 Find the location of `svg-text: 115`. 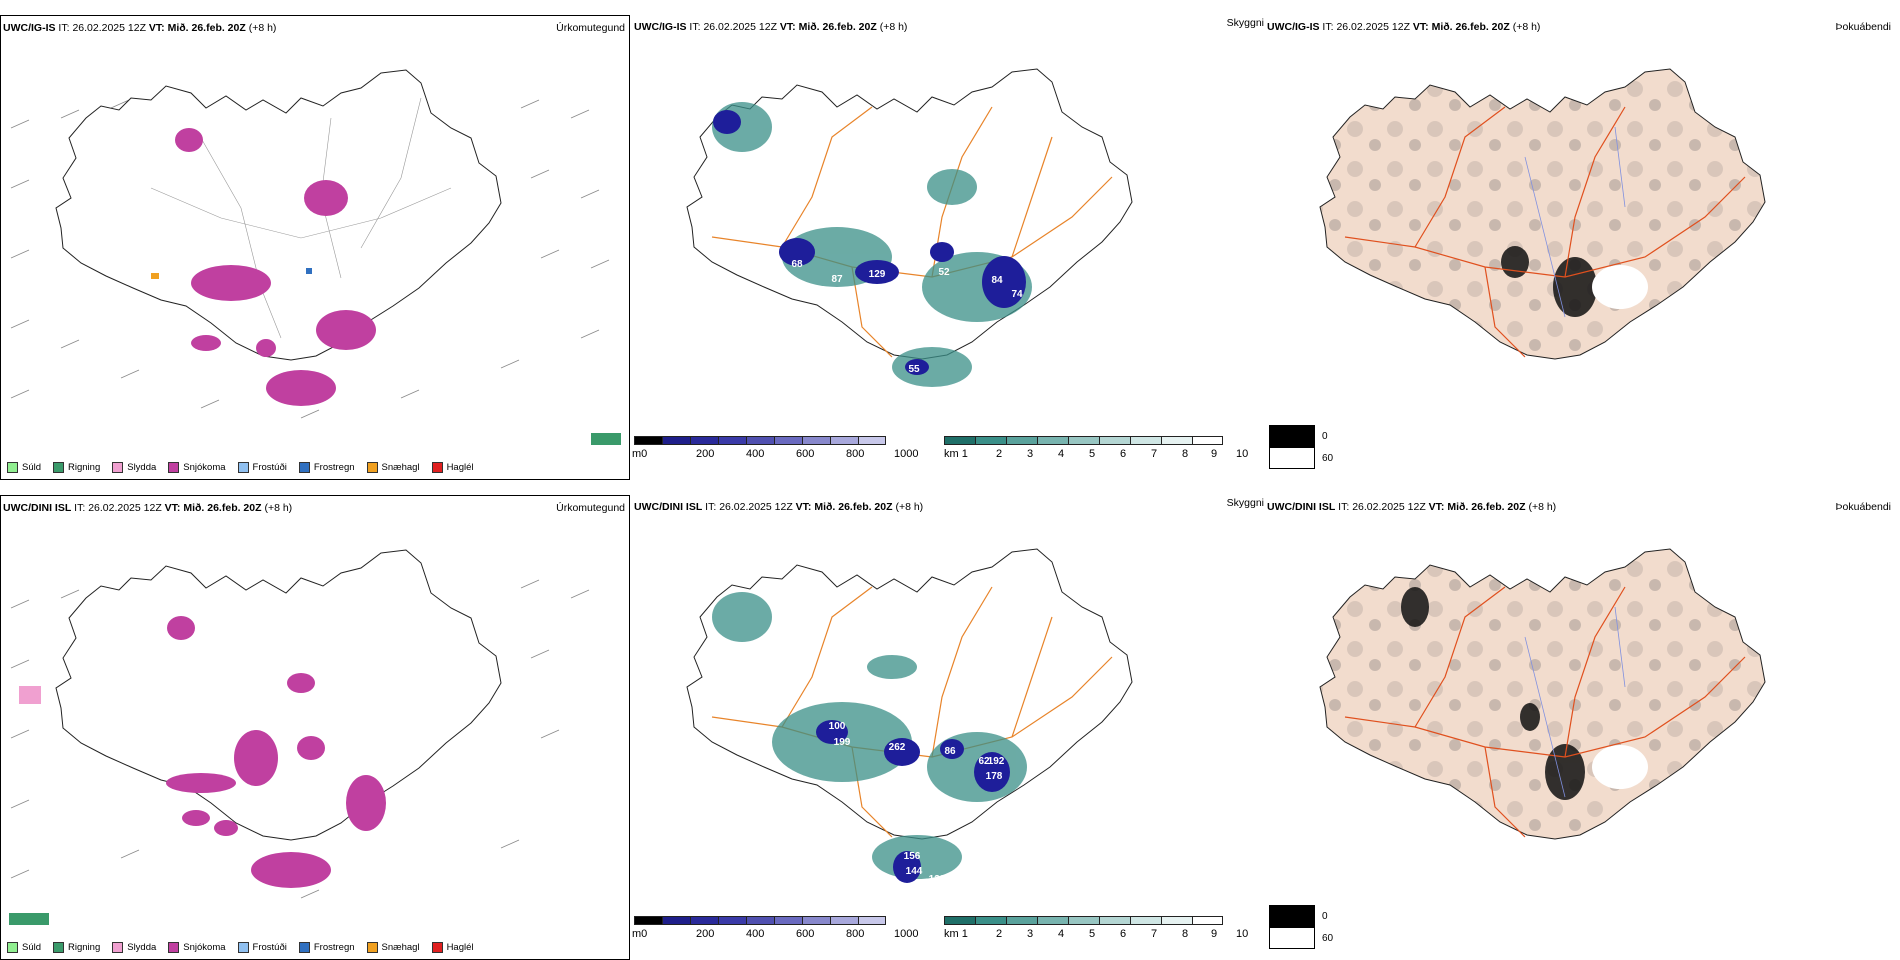

svg-text: 115 is located at coordinates (877, 296).